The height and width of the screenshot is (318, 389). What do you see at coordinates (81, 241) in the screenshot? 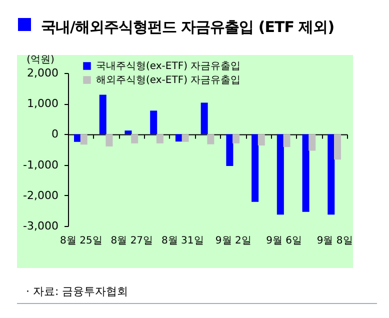
I see `x-tick-label: 8월 25일` at bounding box center [81, 241].